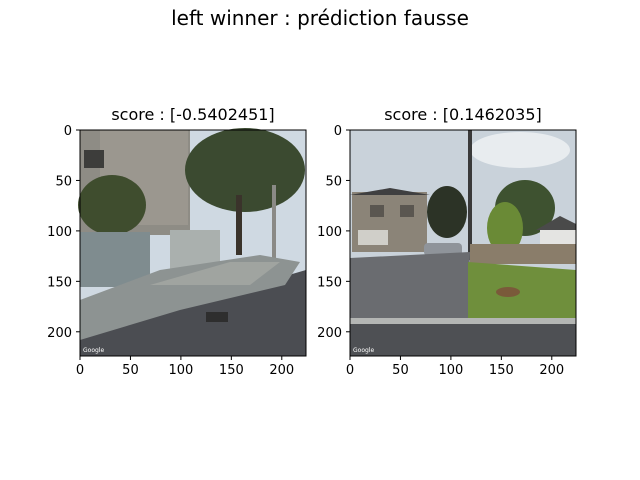 The width and height of the screenshot is (640, 480). I want to click on left-panel-title: score : [-0.5402451], so click(193, 114).